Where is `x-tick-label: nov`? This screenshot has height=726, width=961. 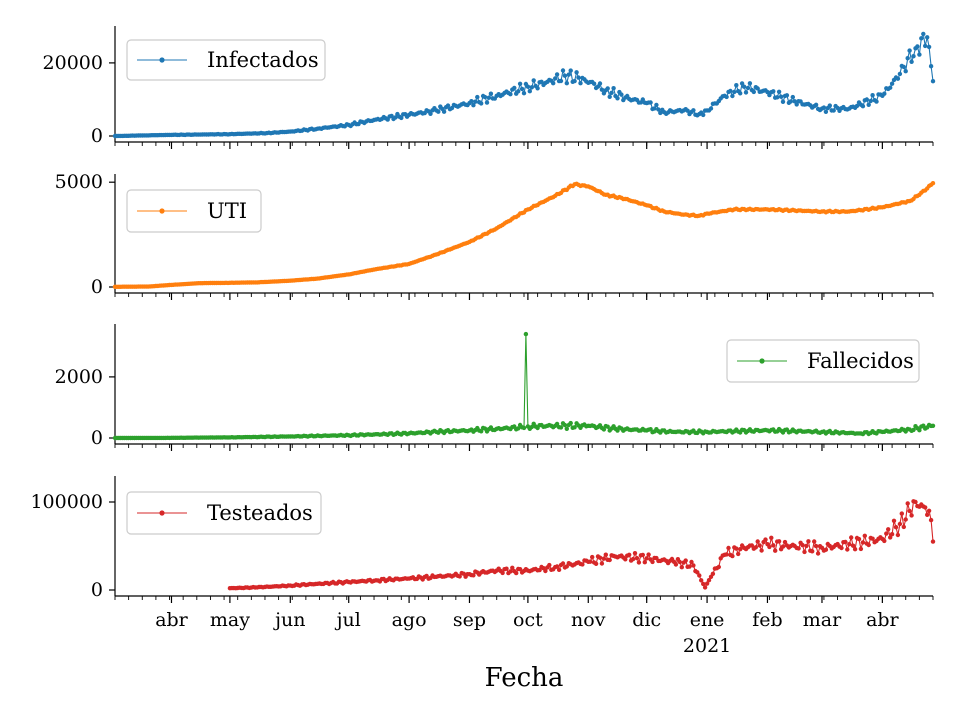 x-tick-label: nov is located at coordinates (588, 620).